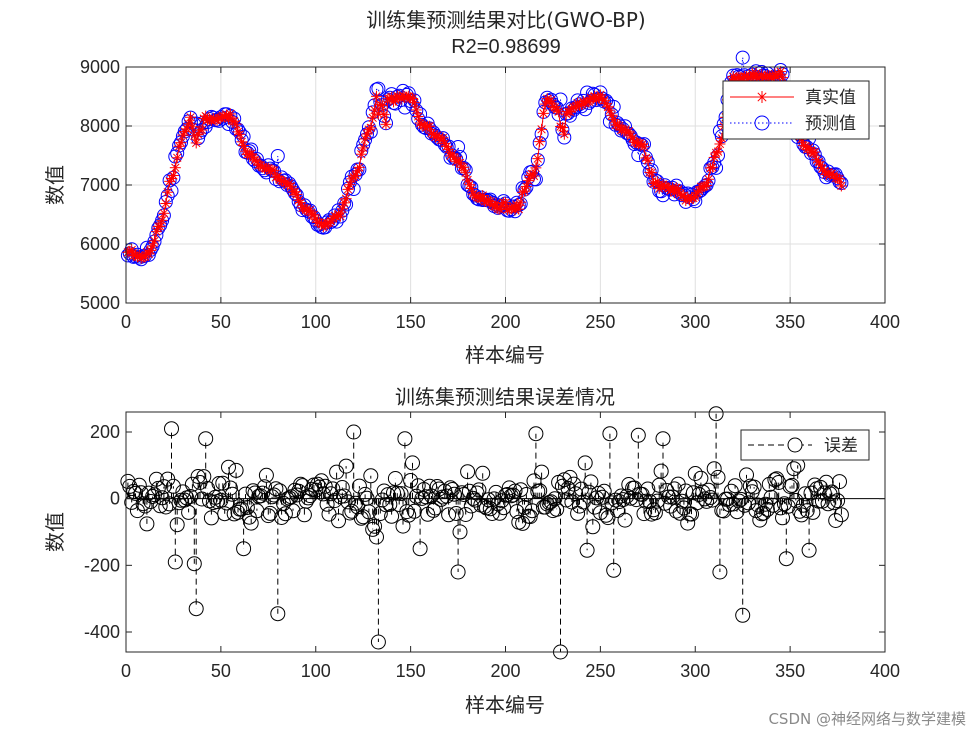  What do you see at coordinates (411, 322) in the screenshot?
I see `x-tick-label: 150` at bounding box center [411, 322].